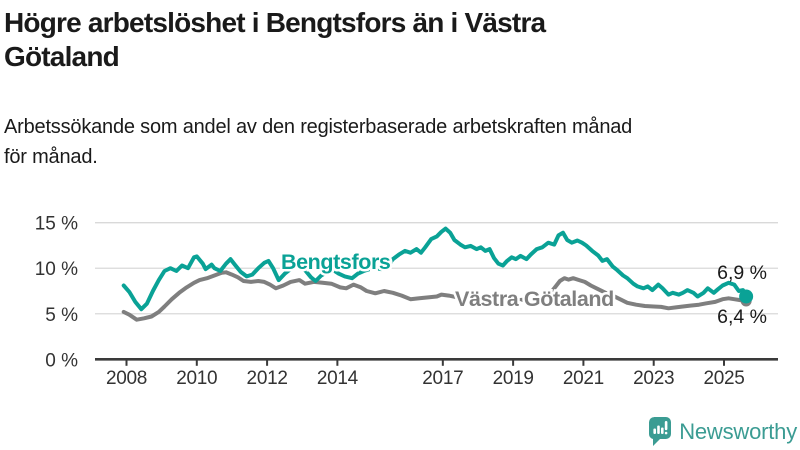 This screenshot has width=800, height=450. Describe the element at coordinates (442, 378) in the screenshot. I see `x-tick-label-2017: 2017` at that location.